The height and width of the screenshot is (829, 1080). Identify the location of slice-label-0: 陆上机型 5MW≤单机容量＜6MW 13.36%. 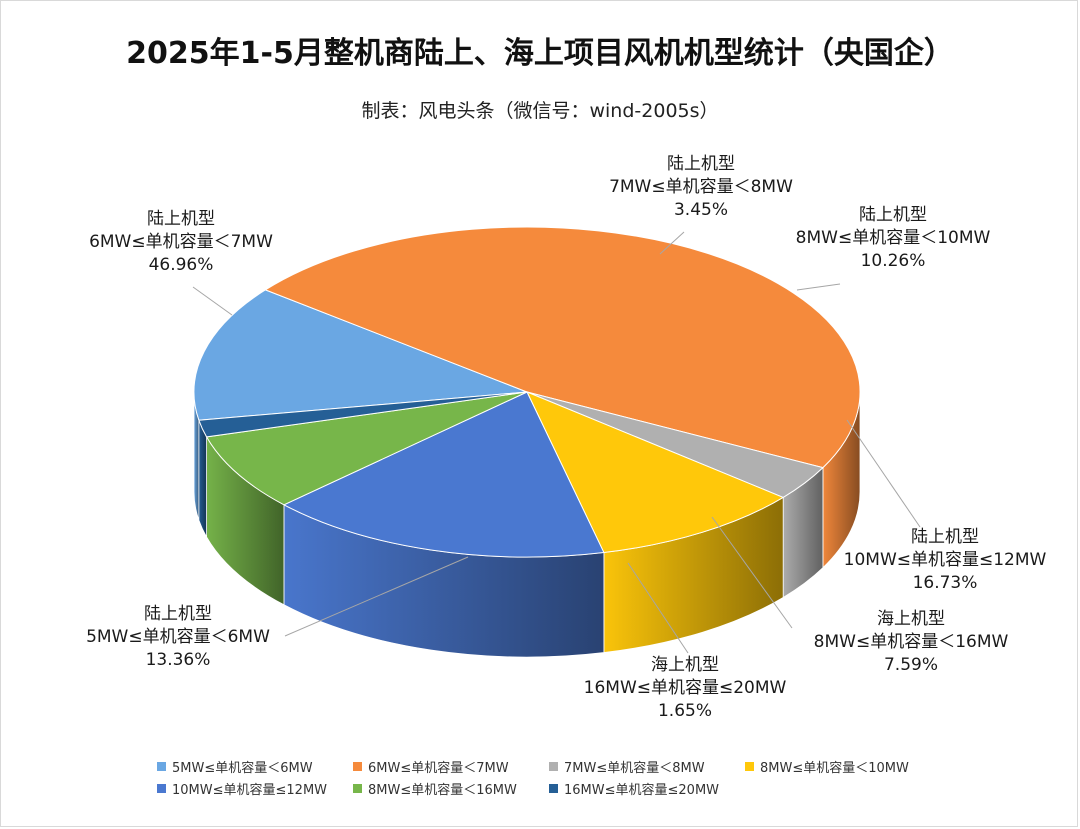
(178, 637).